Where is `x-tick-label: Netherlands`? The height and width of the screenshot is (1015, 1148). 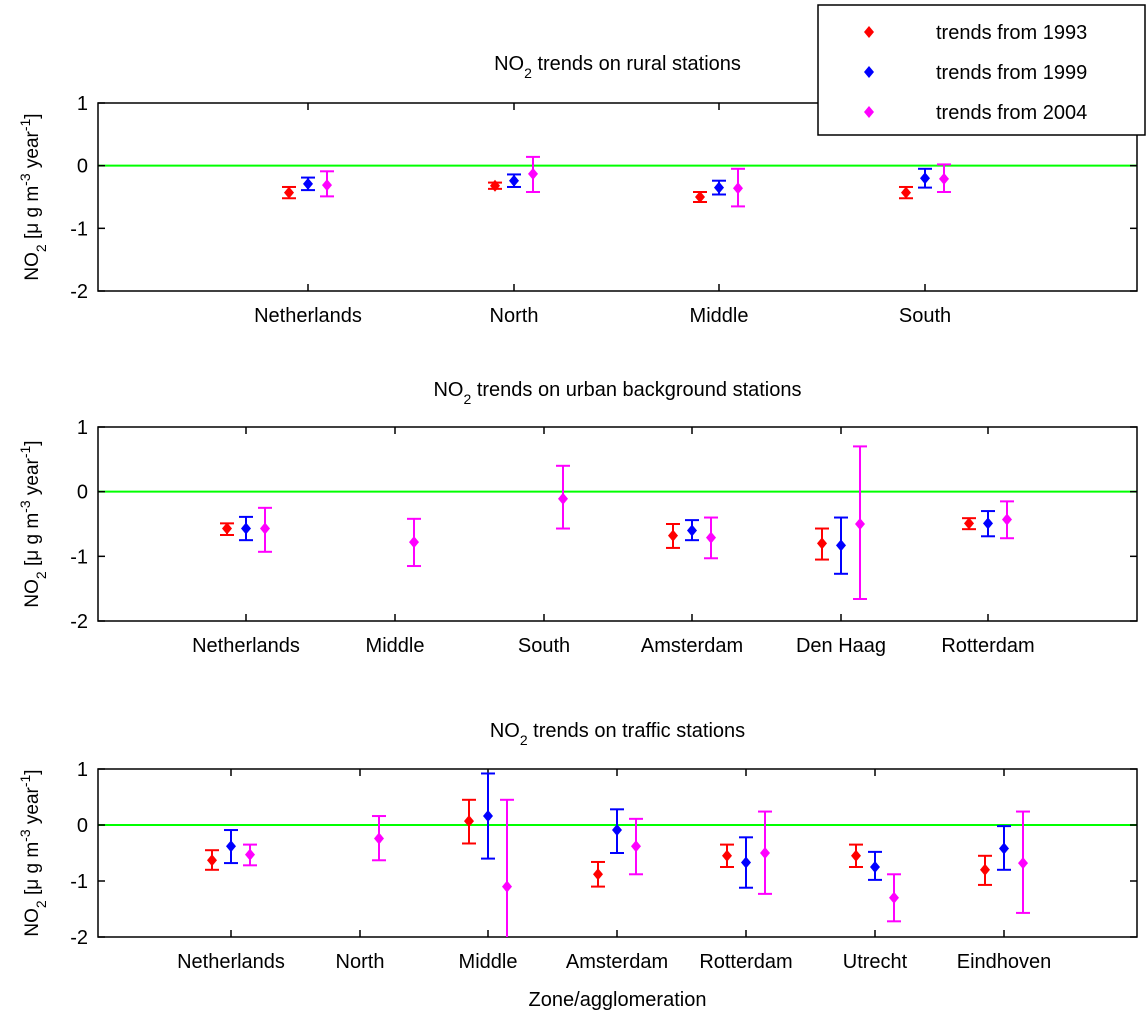
x-tick-label: Netherlands is located at coordinates (231, 962).